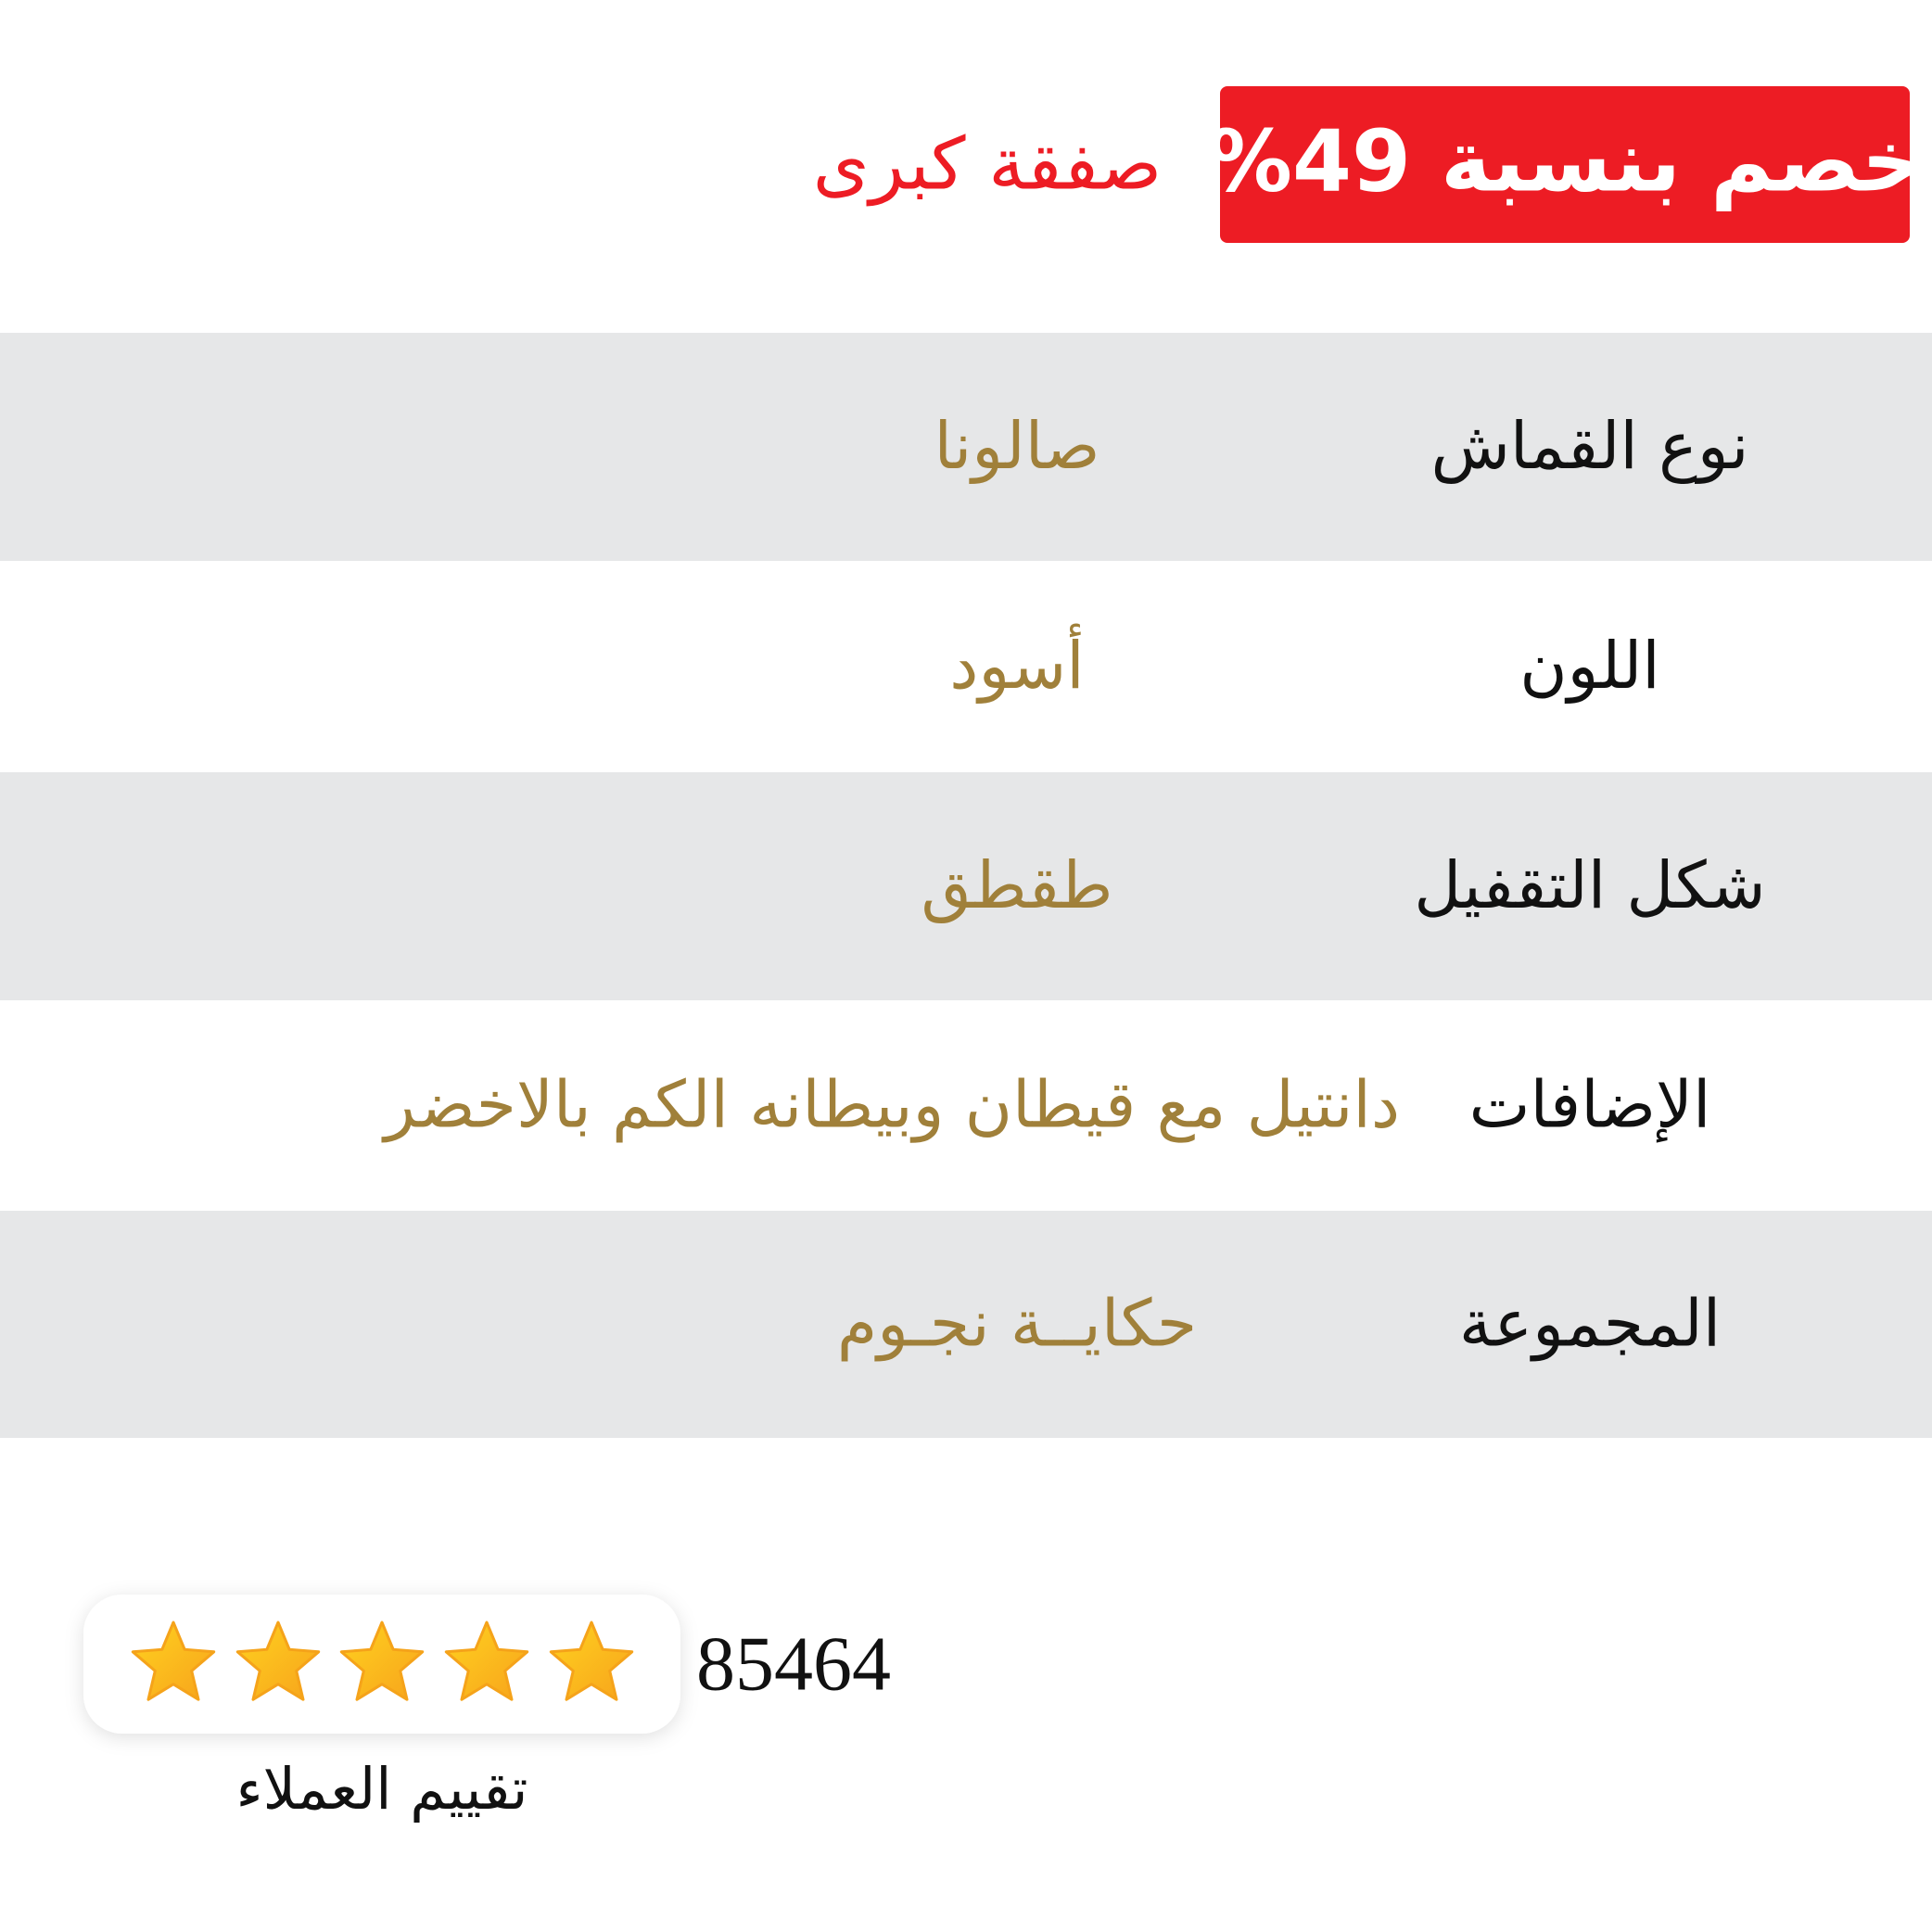 The height and width of the screenshot is (1932, 1932). What do you see at coordinates (1589, 666) in the screenshot?
I see `spec-label: اللون` at bounding box center [1589, 666].